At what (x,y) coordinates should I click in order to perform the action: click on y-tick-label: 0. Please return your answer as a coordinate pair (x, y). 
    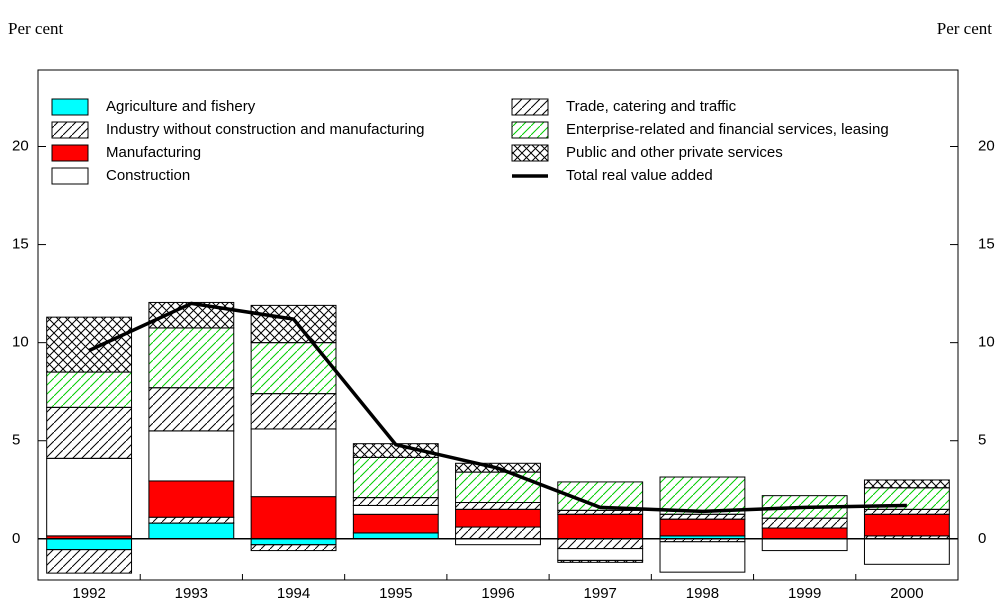
    Looking at the image, I should click on (16, 538).